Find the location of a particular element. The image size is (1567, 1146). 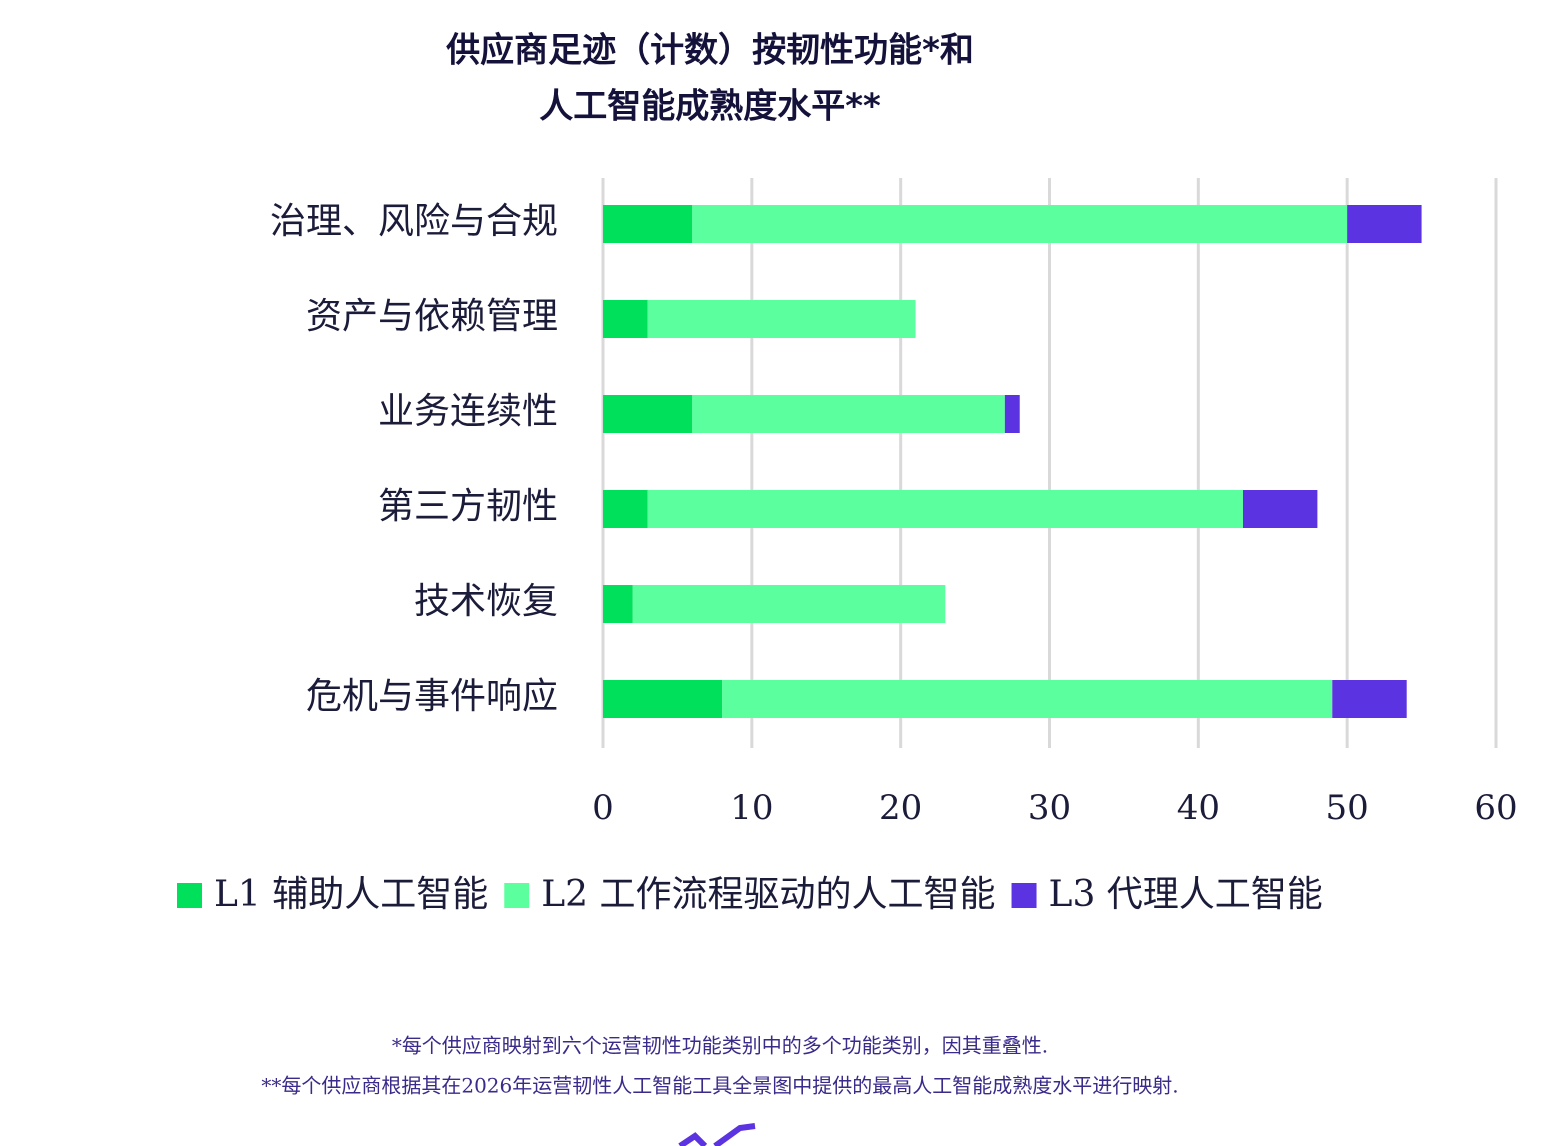

x-tick-label: 60 is located at coordinates (1495, 808).